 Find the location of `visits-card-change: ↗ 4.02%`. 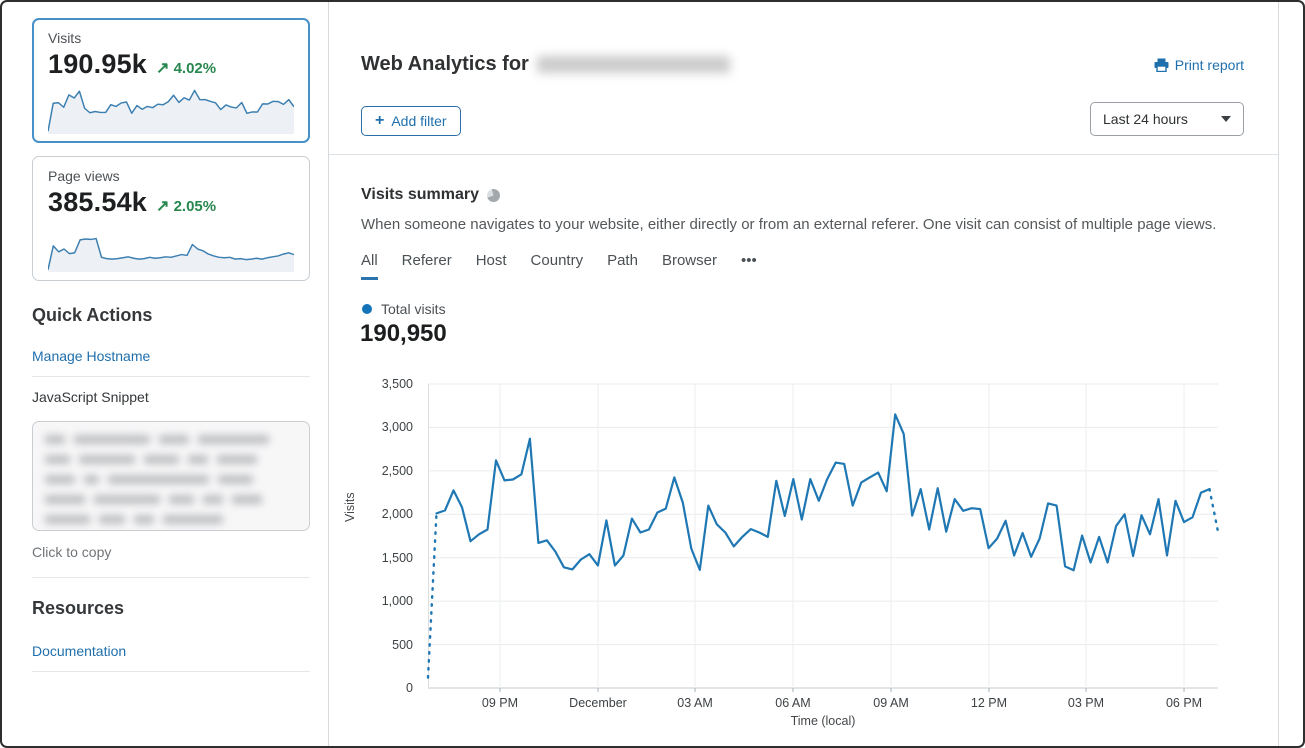

visits-card-change: ↗ 4.02% is located at coordinates (186, 68).